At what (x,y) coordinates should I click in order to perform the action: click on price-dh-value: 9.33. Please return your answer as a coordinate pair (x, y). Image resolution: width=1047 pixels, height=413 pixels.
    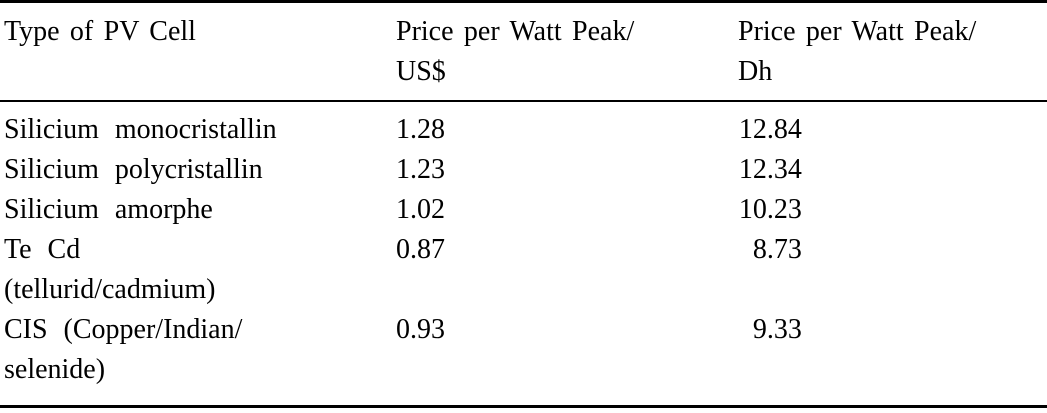
    Looking at the image, I should click on (777, 329).